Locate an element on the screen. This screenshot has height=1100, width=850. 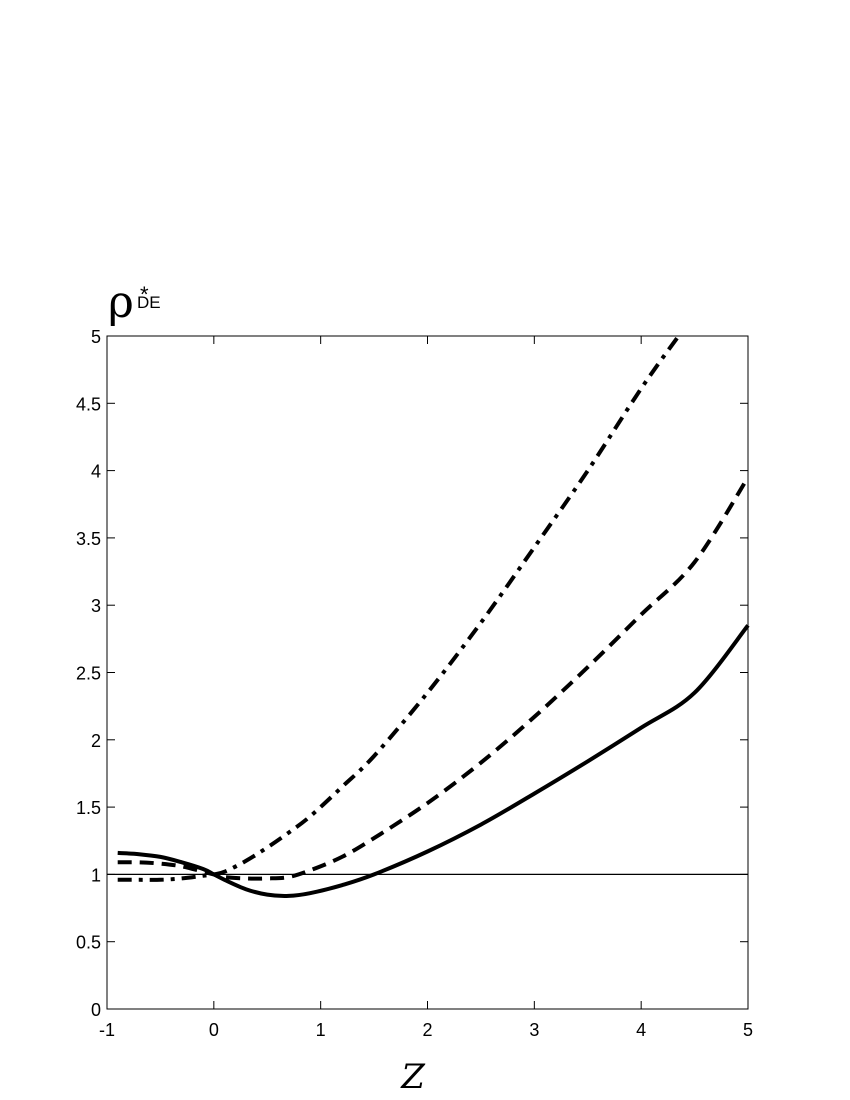
x-tick-label: 4 is located at coordinates (641, 1030).